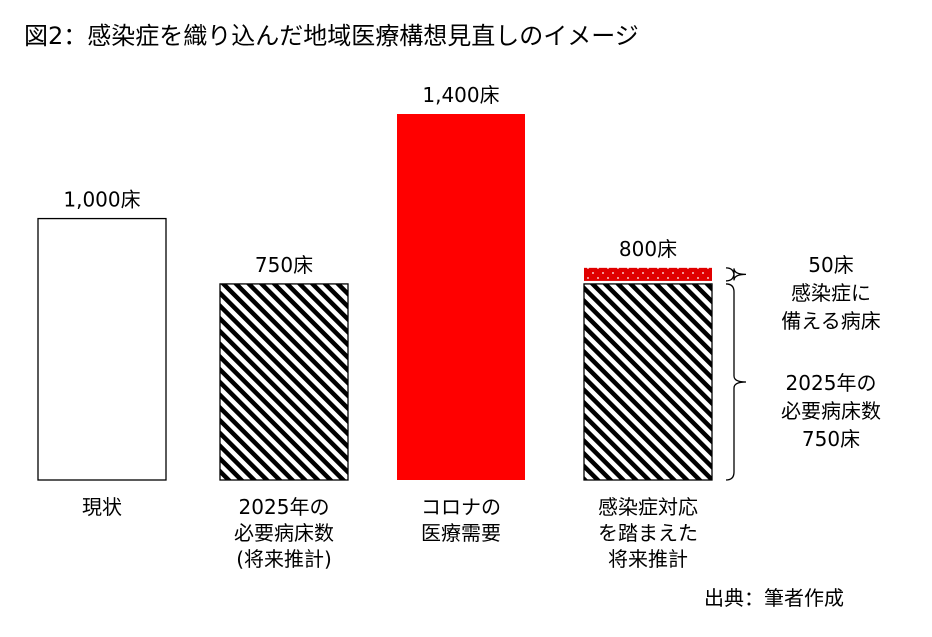  What do you see at coordinates (331, 36) in the screenshot?
I see `chart-title: 図2：感染症を織り込んだ地域医療構想見直しのイメージ` at bounding box center [331, 36].